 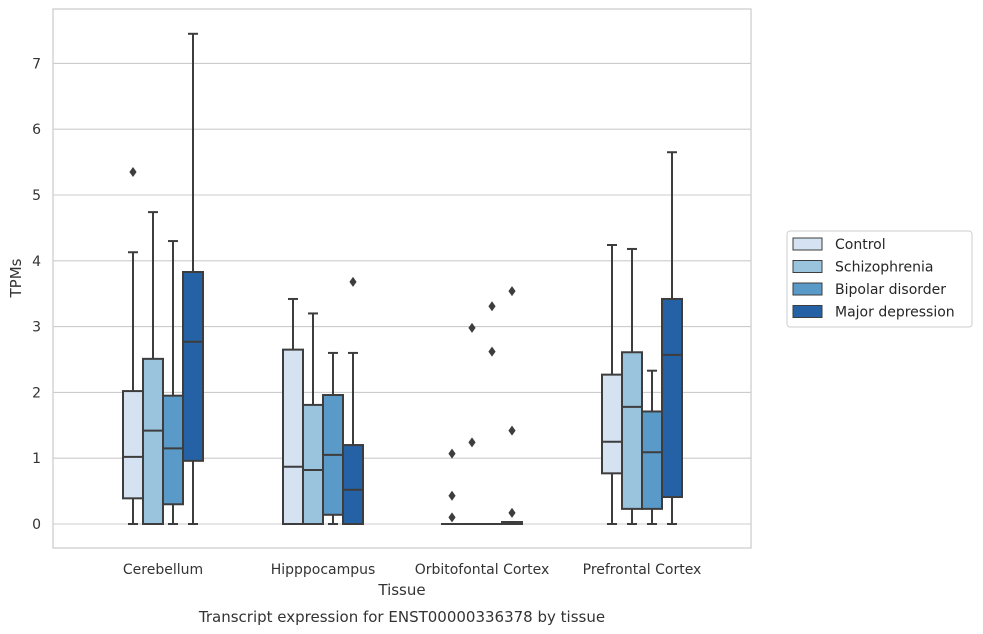 I want to click on x-axis-label: Tissue, so click(x=401, y=590).